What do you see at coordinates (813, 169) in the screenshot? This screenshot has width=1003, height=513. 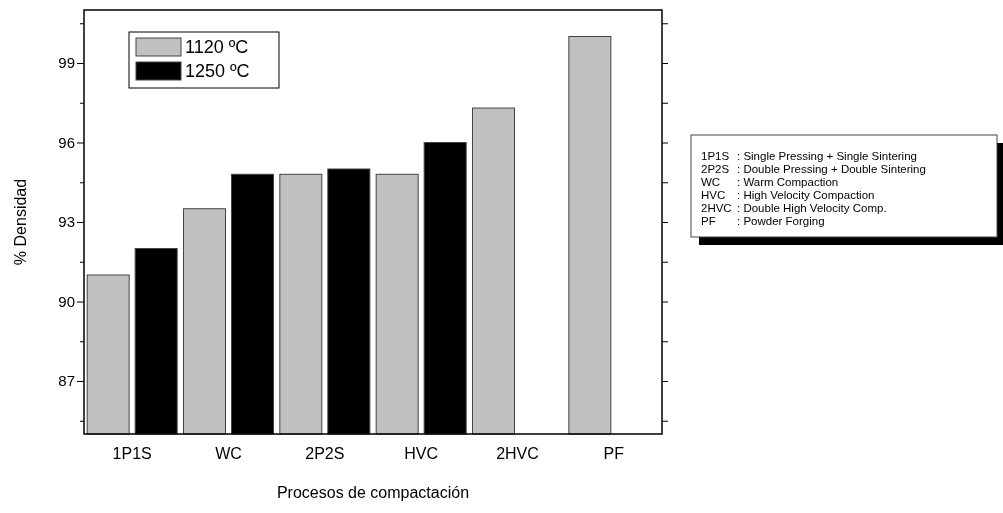 I see `text: 2P2S : Double Pressing + Double Sintering` at bounding box center [813, 169].